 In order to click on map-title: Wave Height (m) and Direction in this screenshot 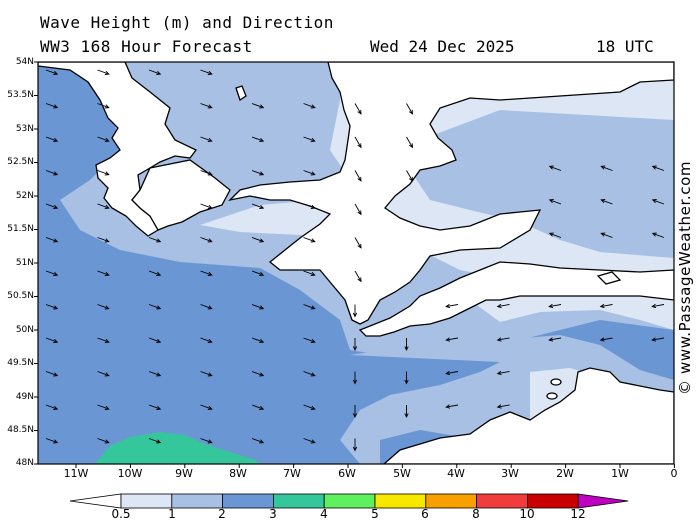, I will do `click(187, 22)`.